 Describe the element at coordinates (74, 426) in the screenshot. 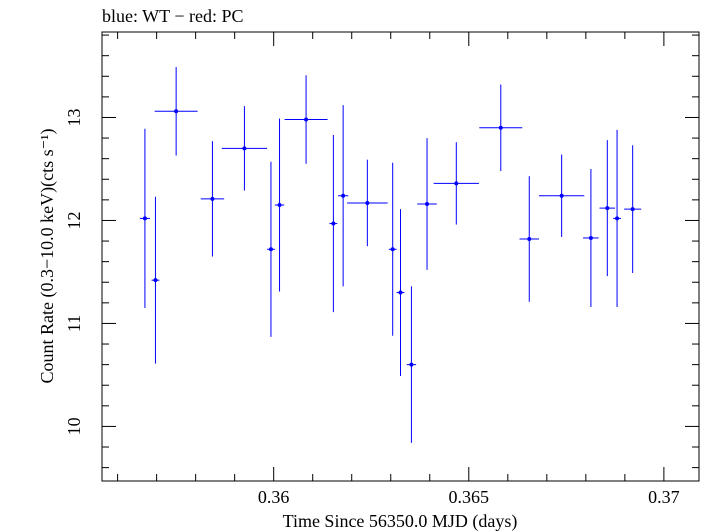

I see `y-tick-label: 10` at that location.